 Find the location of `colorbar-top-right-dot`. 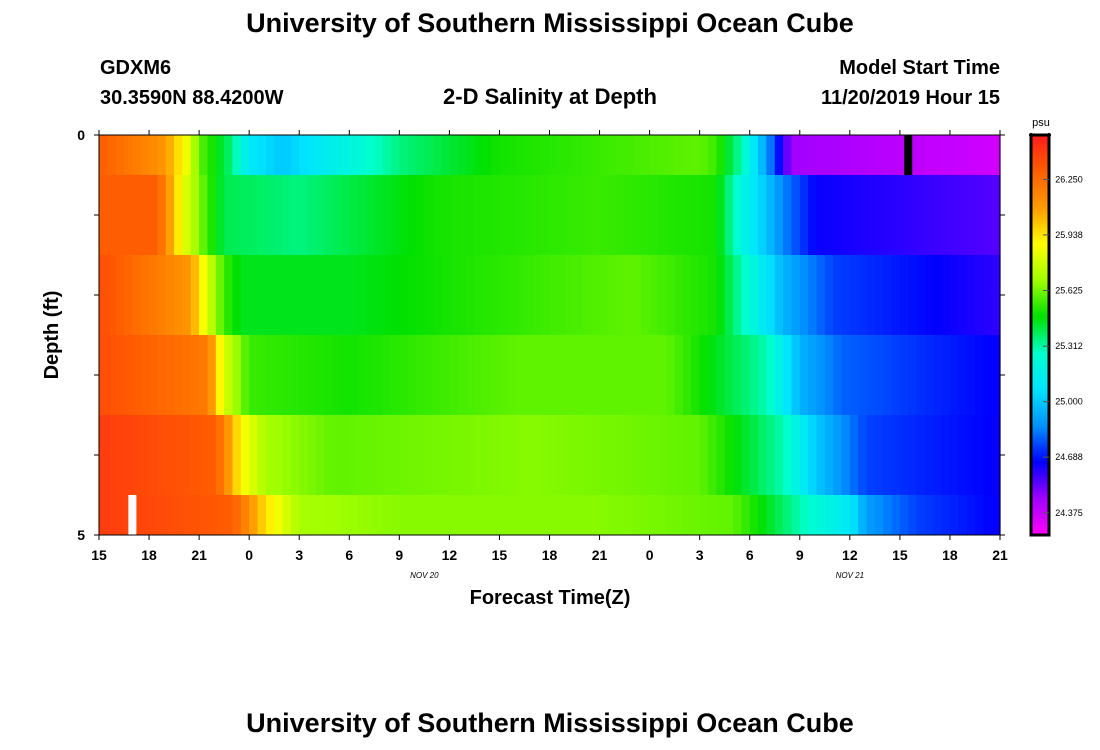

colorbar-top-right-dot is located at coordinates (1049, 135).